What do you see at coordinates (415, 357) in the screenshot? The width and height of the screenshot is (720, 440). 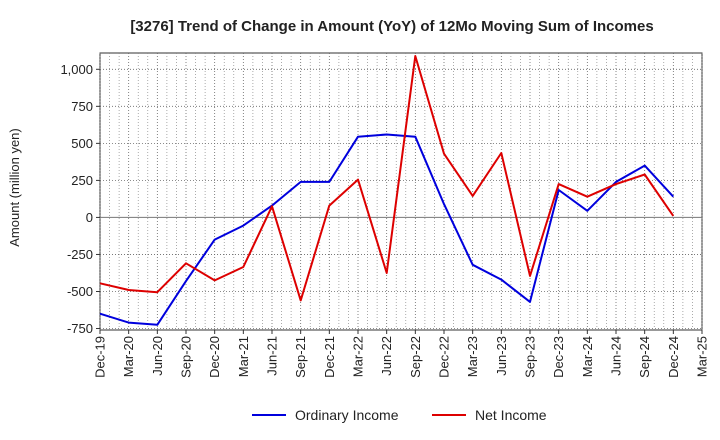 I see `x-tick-label: Sep-22` at bounding box center [415, 357].